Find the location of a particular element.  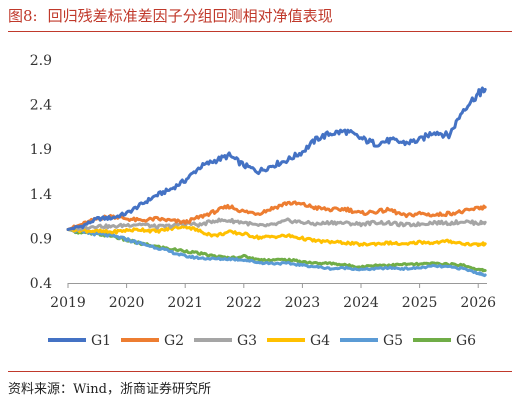

footer-rule is located at coordinates (260, 371).